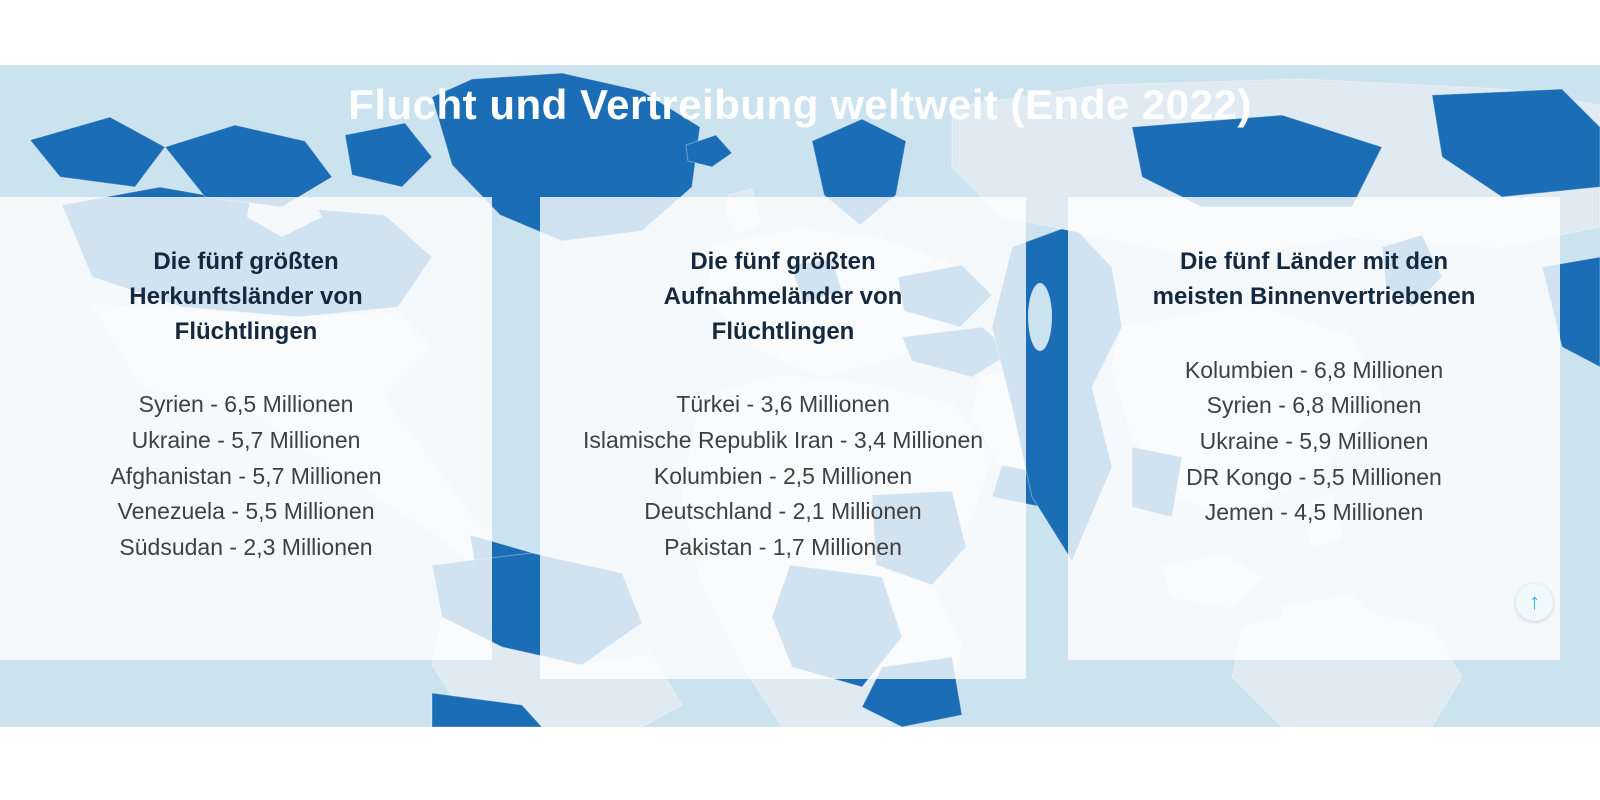 The height and width of the screenshot is (800, 1600). Describe the element at coordinates (1314, 405) in the screenshot. I see `stat-item: Syrien - 6,8 Millionen` at that location.